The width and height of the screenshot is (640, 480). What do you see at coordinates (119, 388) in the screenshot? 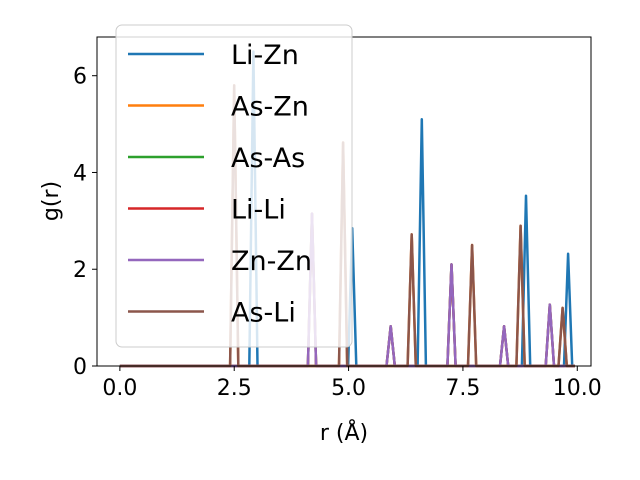
I see `x-tick-label: 0.0` at bounding box center [119, 388].